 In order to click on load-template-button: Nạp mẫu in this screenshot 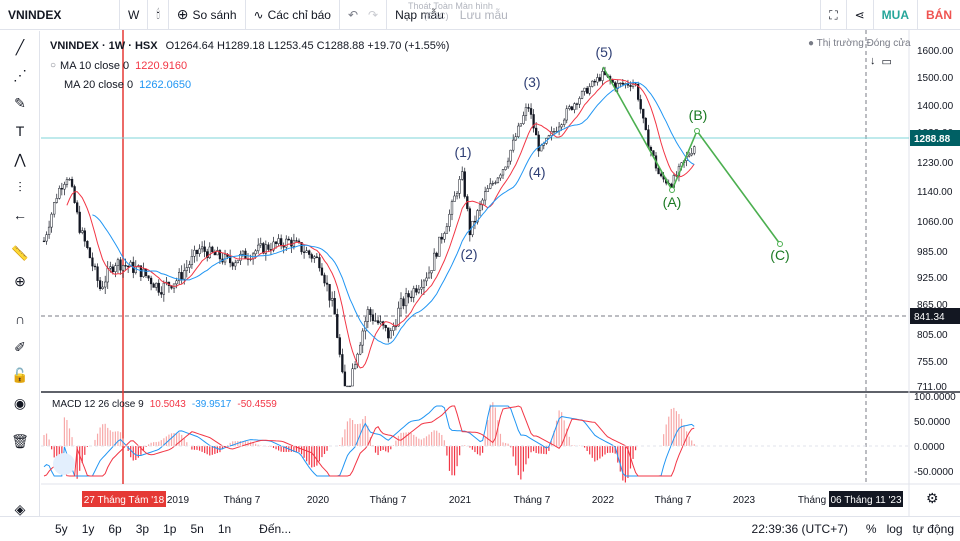, I will do `click(419, 15)`.